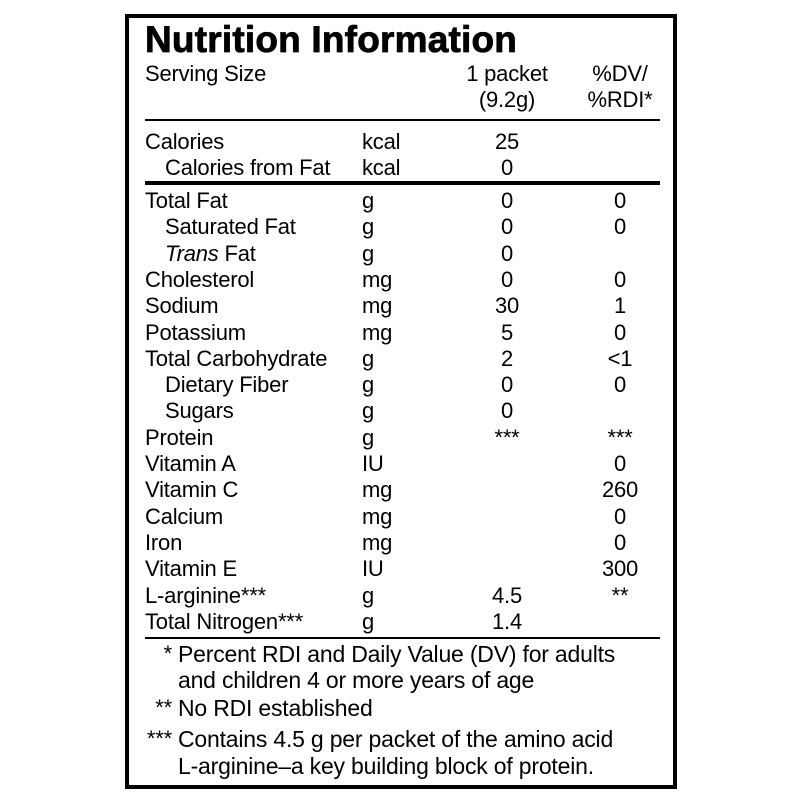  What do you see at coordinates (164, 542) in the screenshot?
I see `nutrient-name: Iron` at bounding box center [164, 542].